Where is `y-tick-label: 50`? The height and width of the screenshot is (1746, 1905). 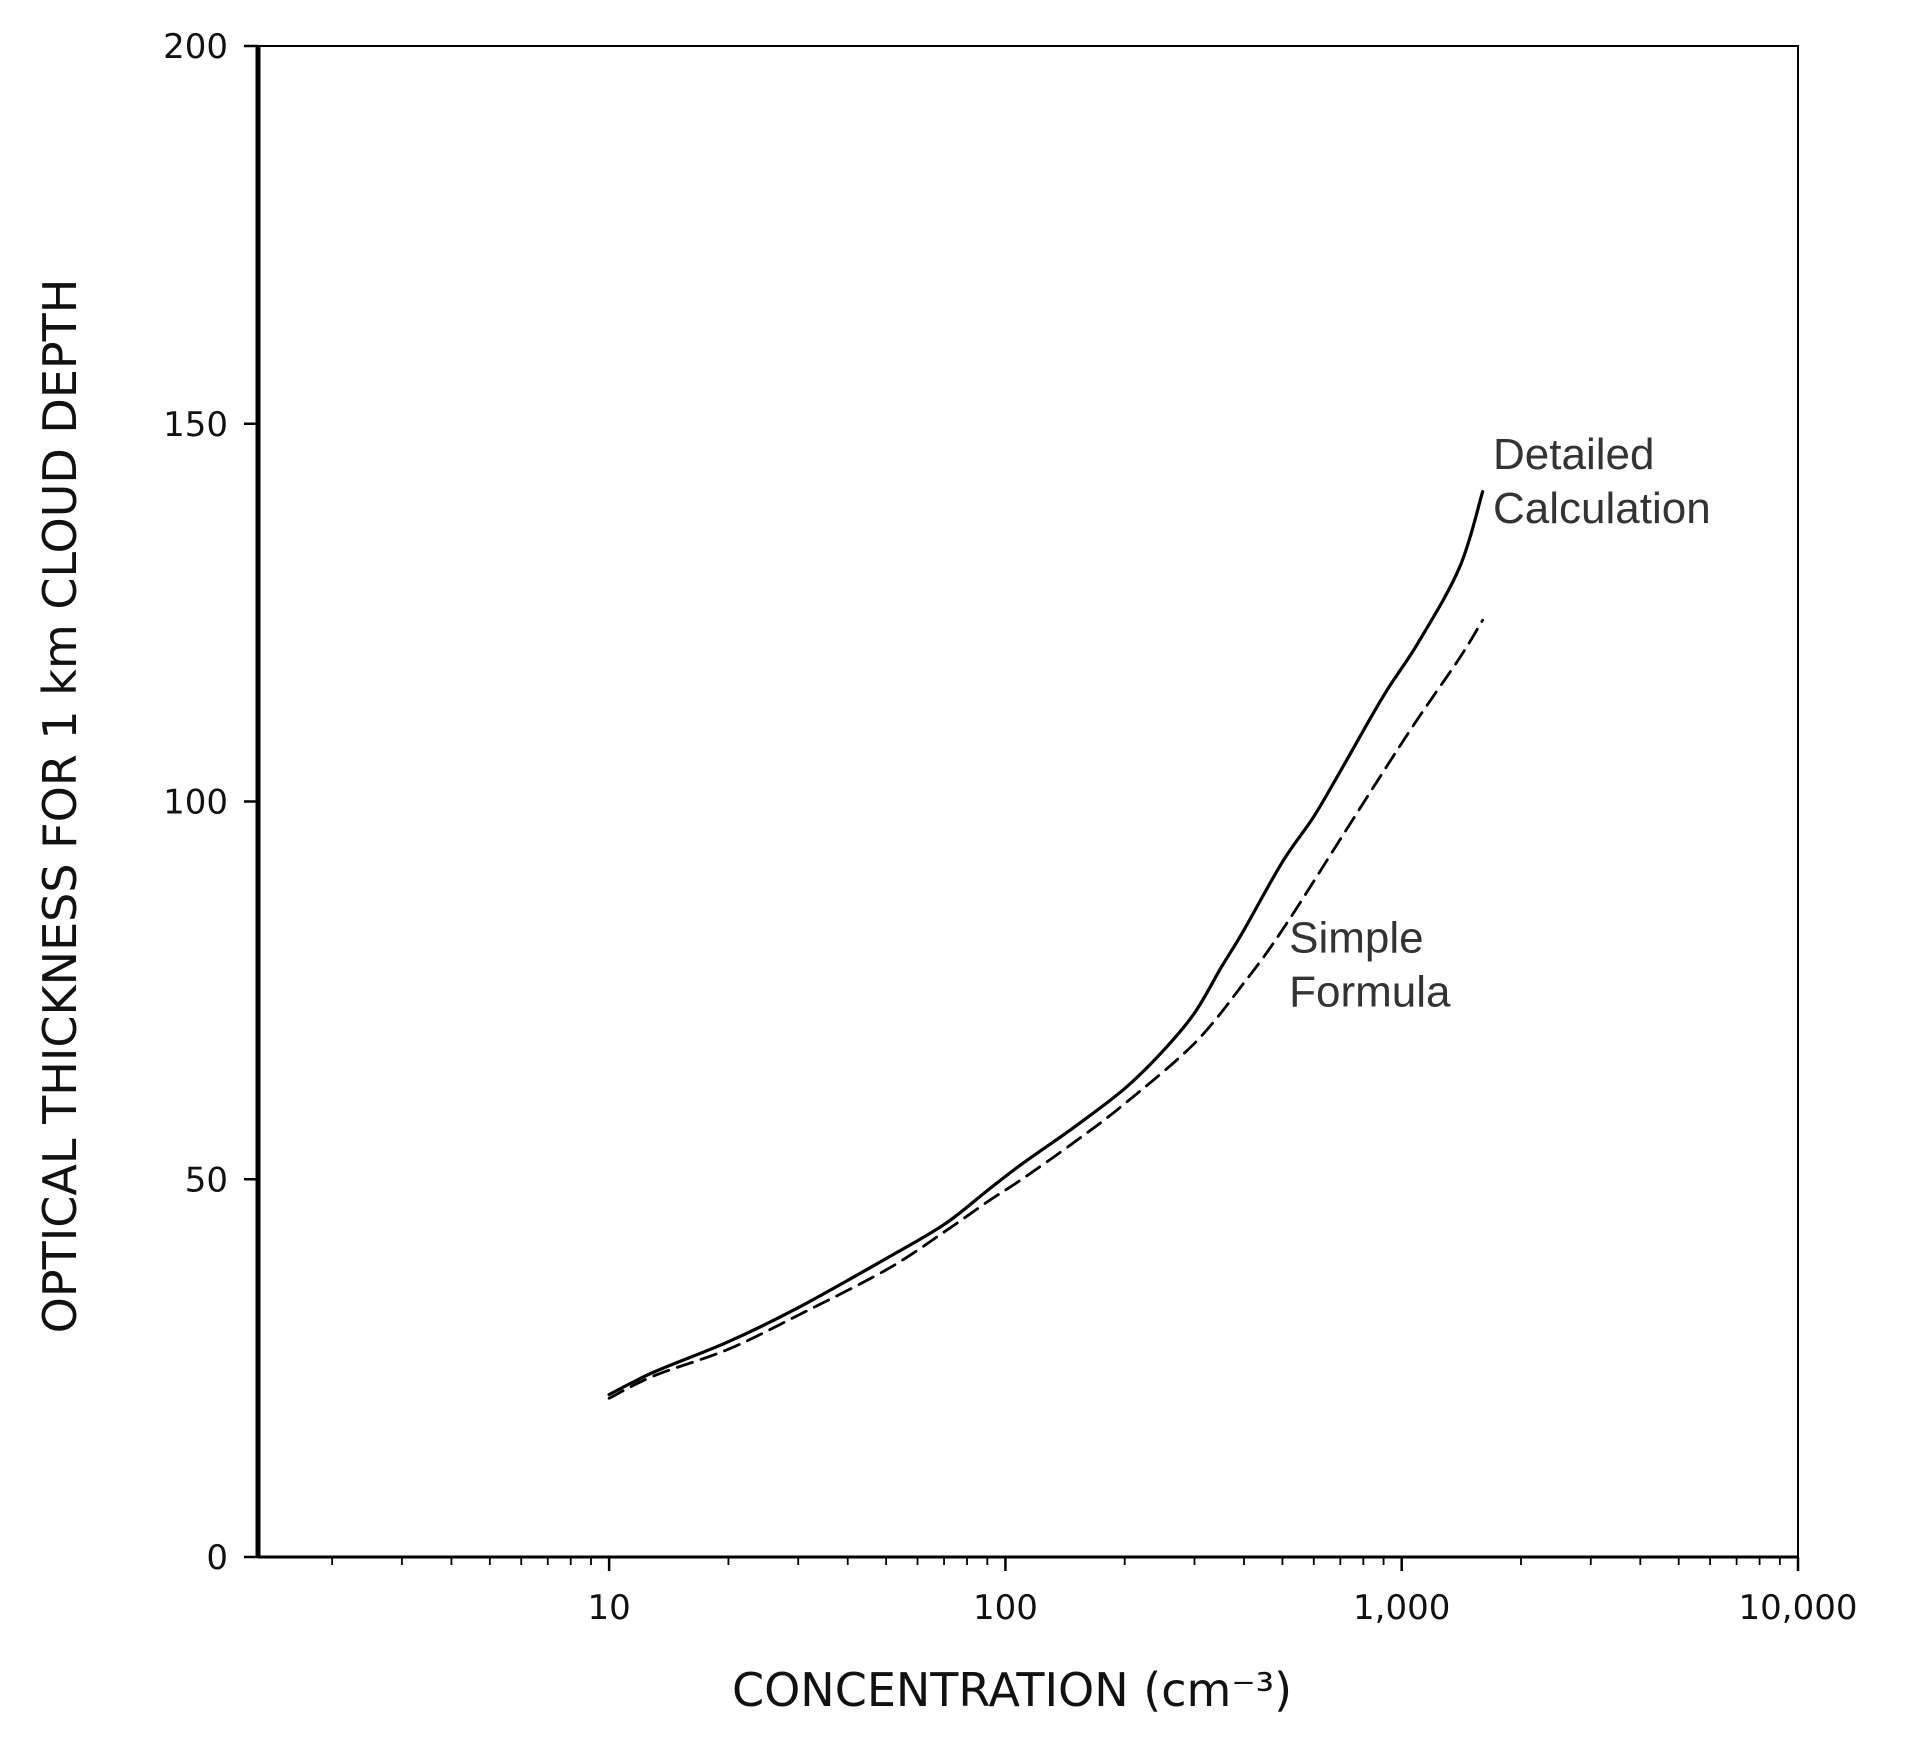
y-tick-label: 50 is located at coordinates (206, 1180).